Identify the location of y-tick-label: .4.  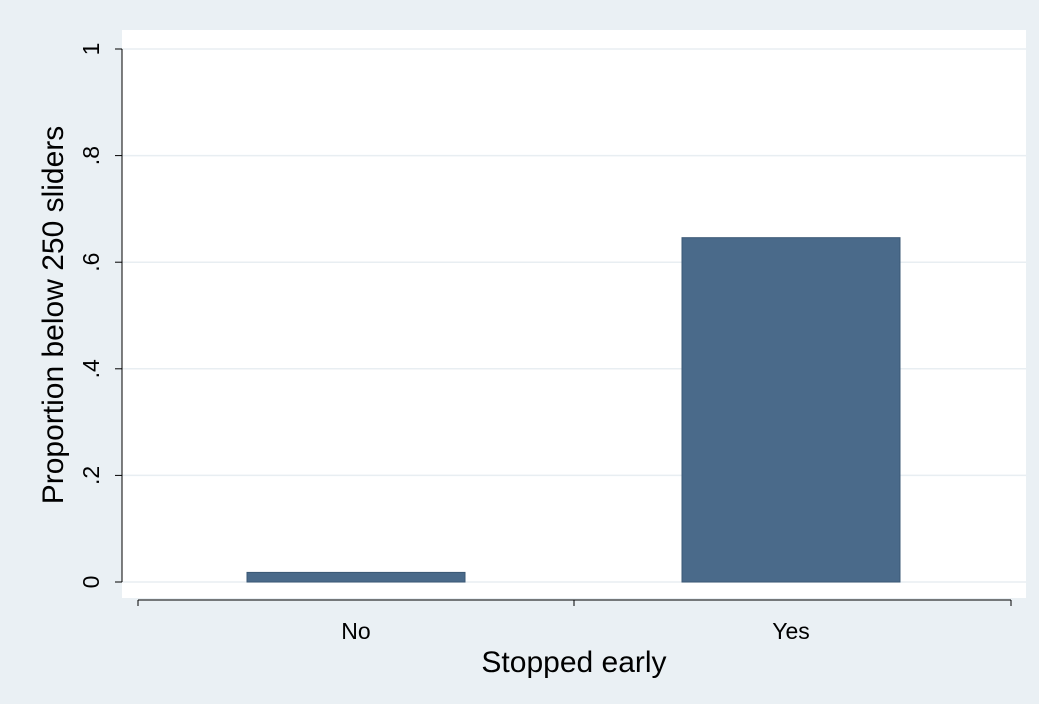
(91, 368).